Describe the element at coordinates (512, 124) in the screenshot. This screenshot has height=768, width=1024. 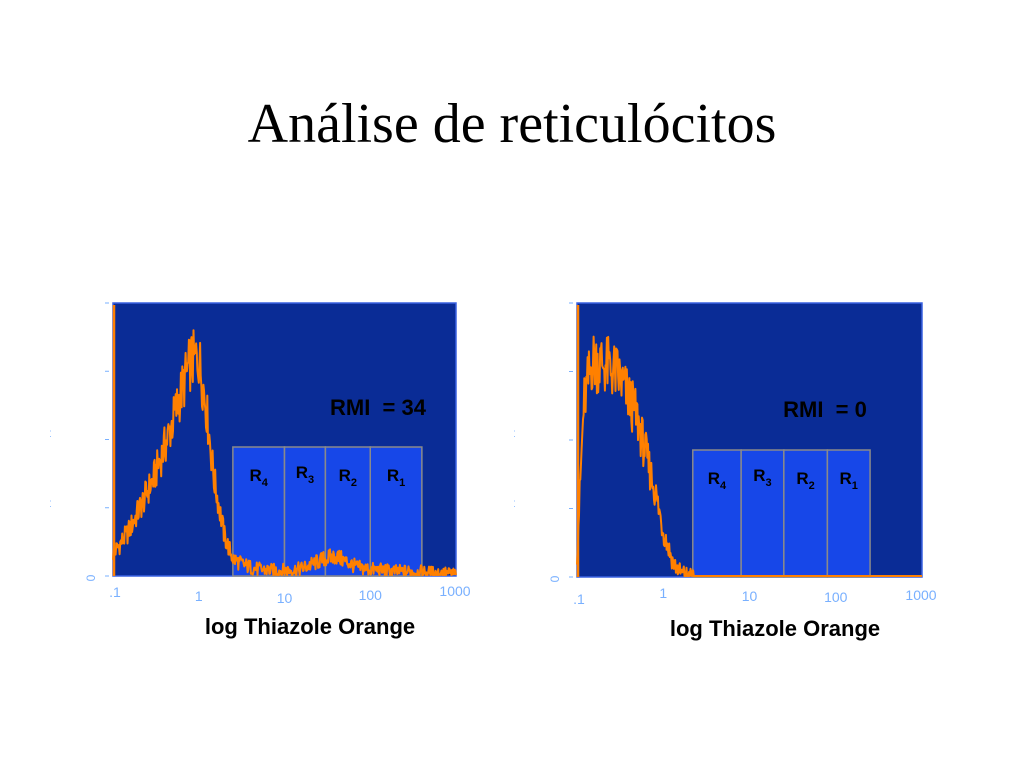
I see `slide-title: Análise de reticulócitos` at that location.